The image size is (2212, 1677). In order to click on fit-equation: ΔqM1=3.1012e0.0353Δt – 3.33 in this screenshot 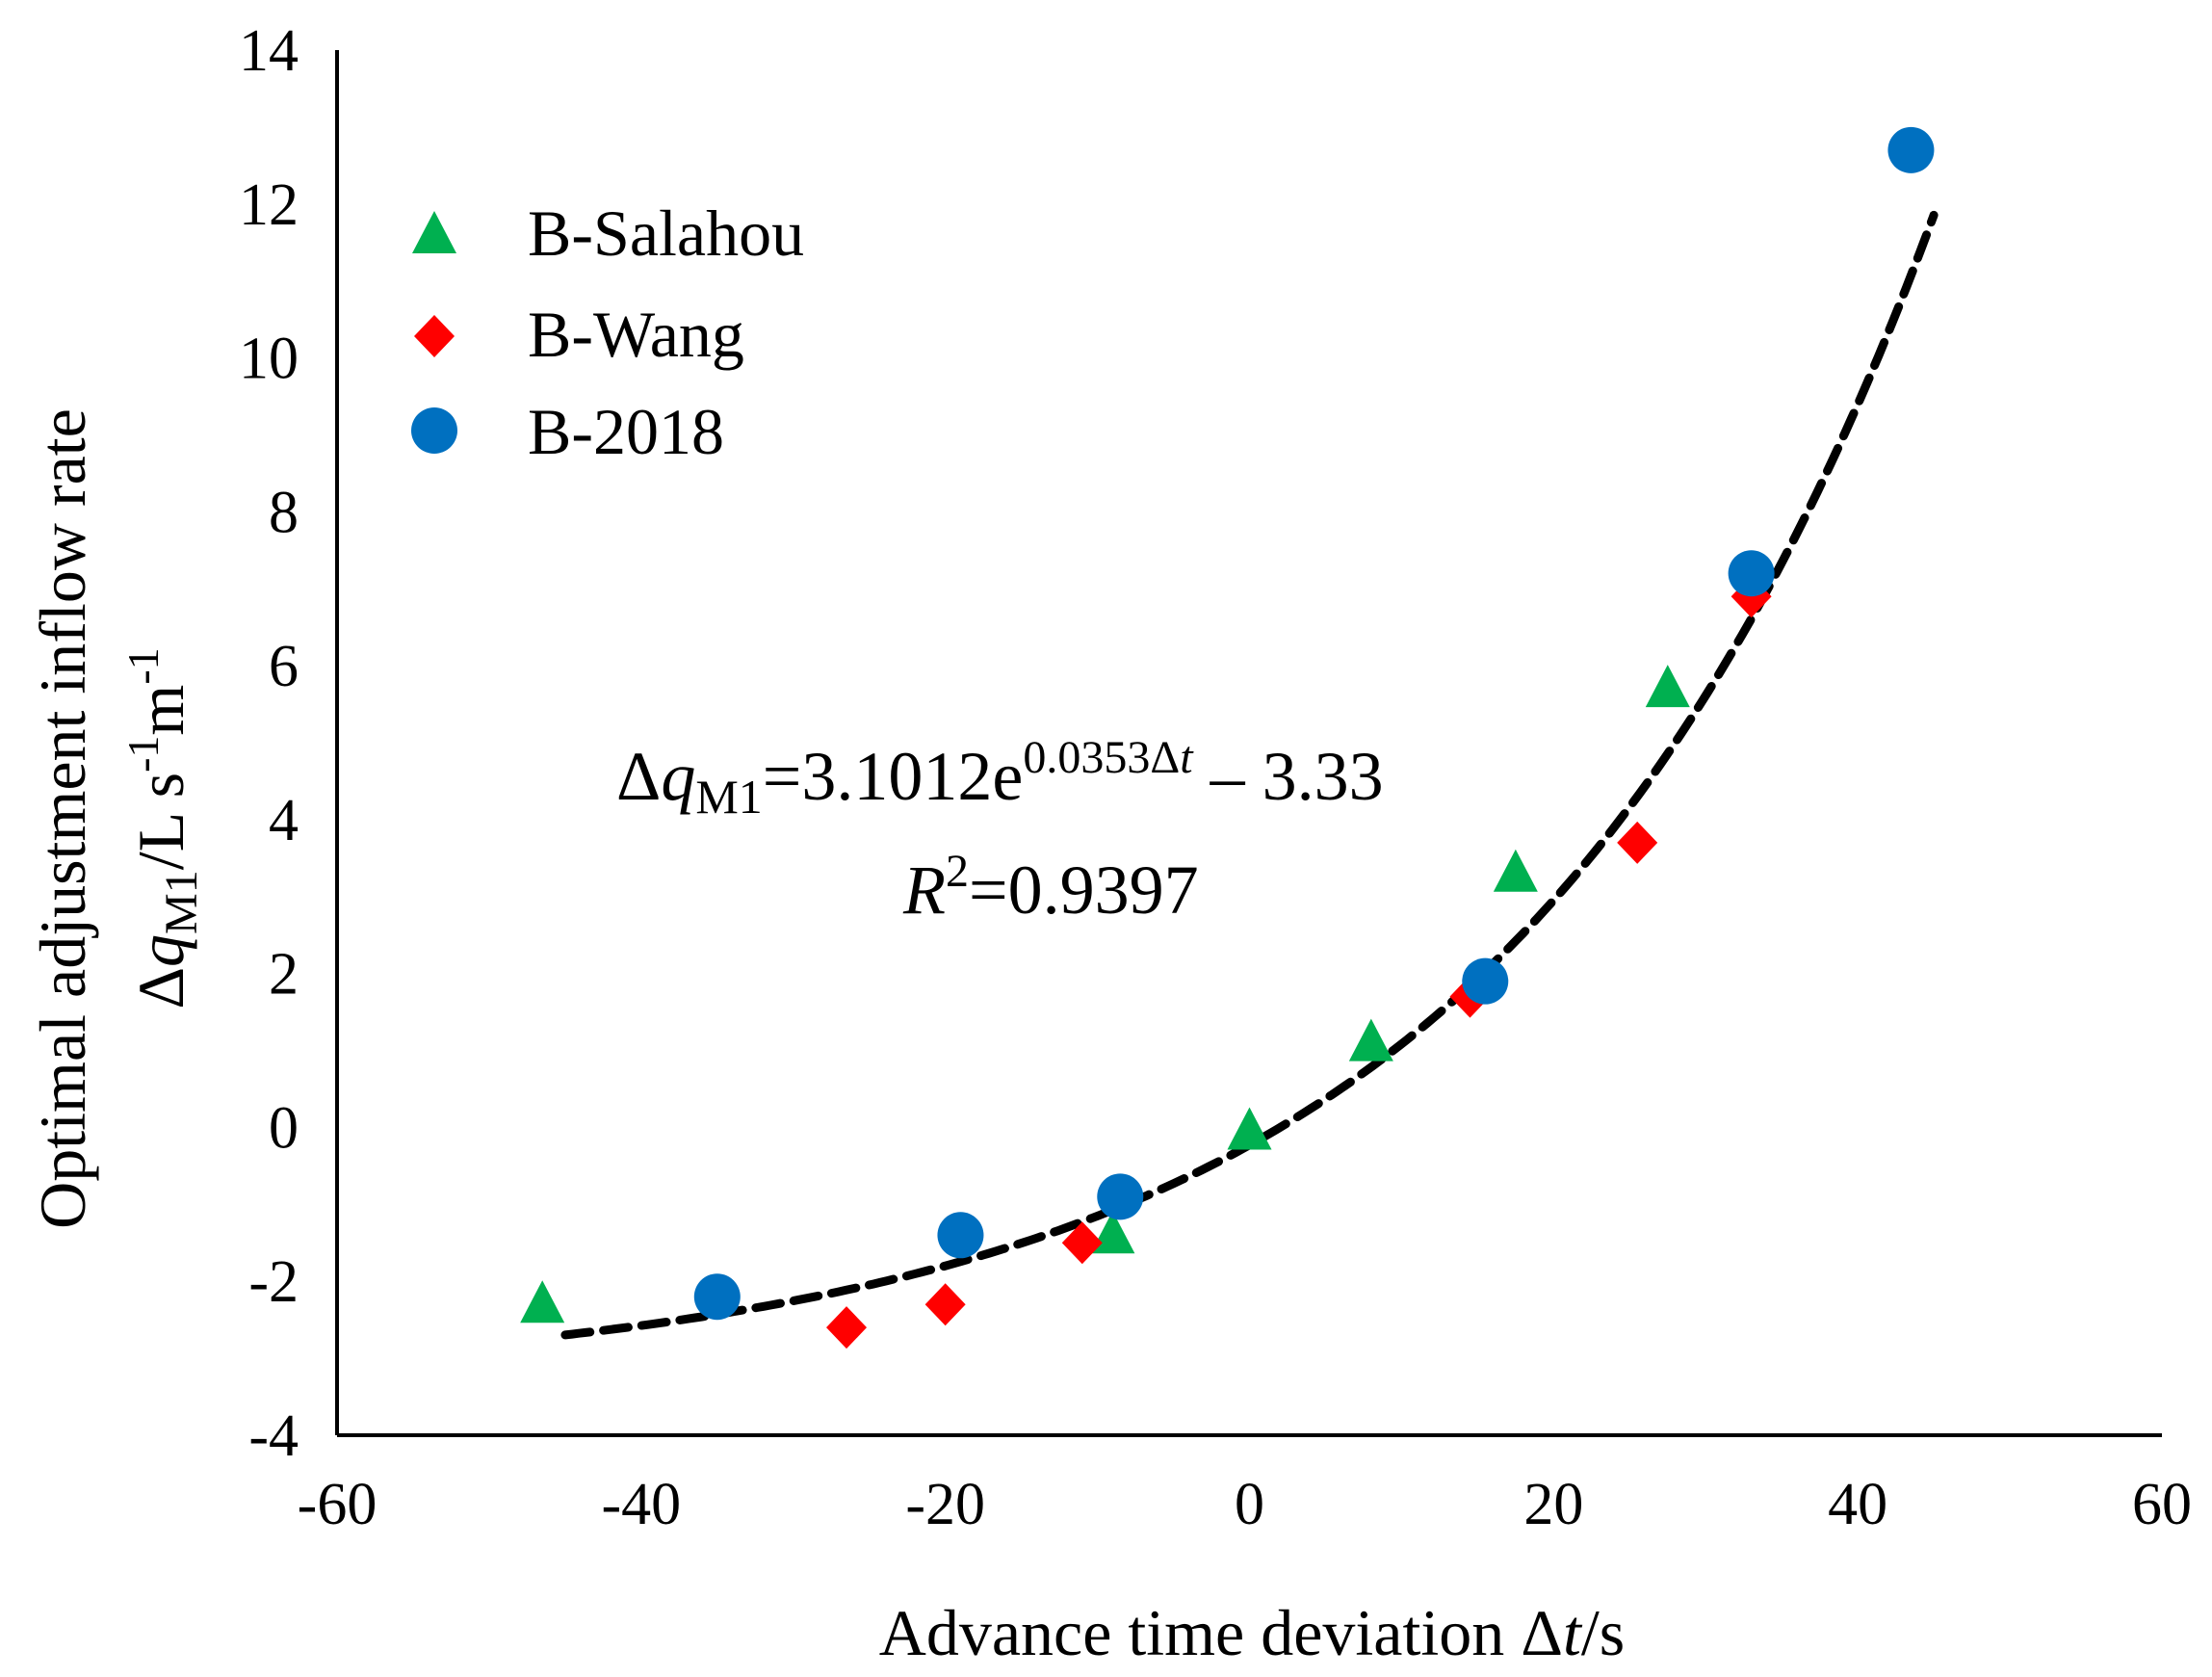, I will do `click(1000, 778)`.